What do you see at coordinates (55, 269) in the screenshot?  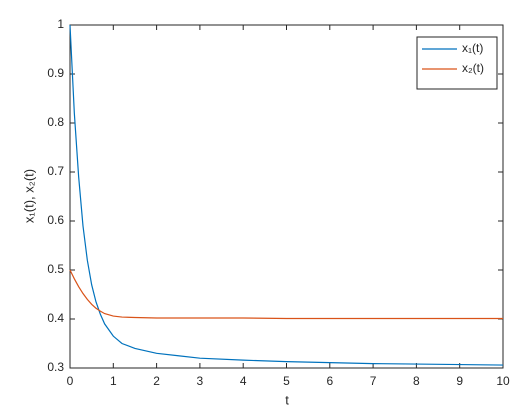 I see `y-tick-label: 0.5` at bounding box center [55, 269].